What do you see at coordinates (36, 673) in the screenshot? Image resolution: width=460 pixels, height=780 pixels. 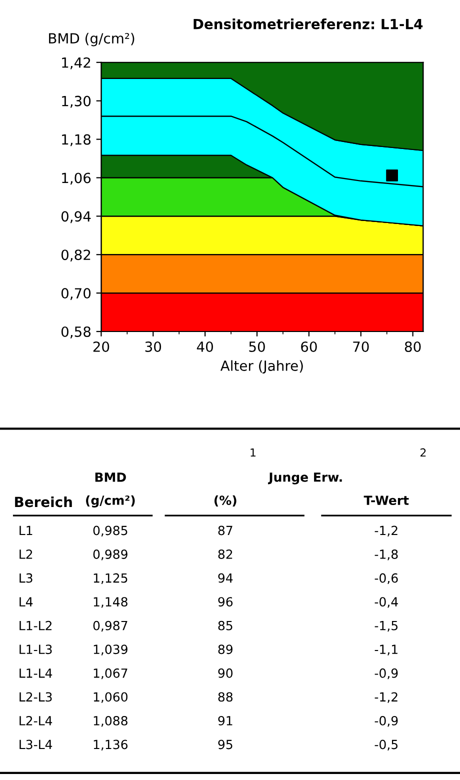 I see `category-label: L1-L4` at bounding box center [36, 673].